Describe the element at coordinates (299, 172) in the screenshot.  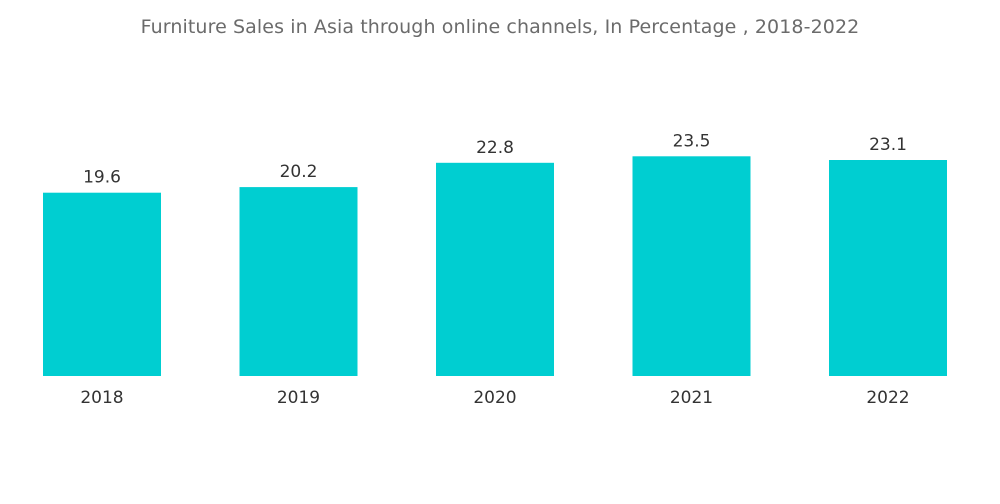
I see `value-label-2019: 20.2` at that location.